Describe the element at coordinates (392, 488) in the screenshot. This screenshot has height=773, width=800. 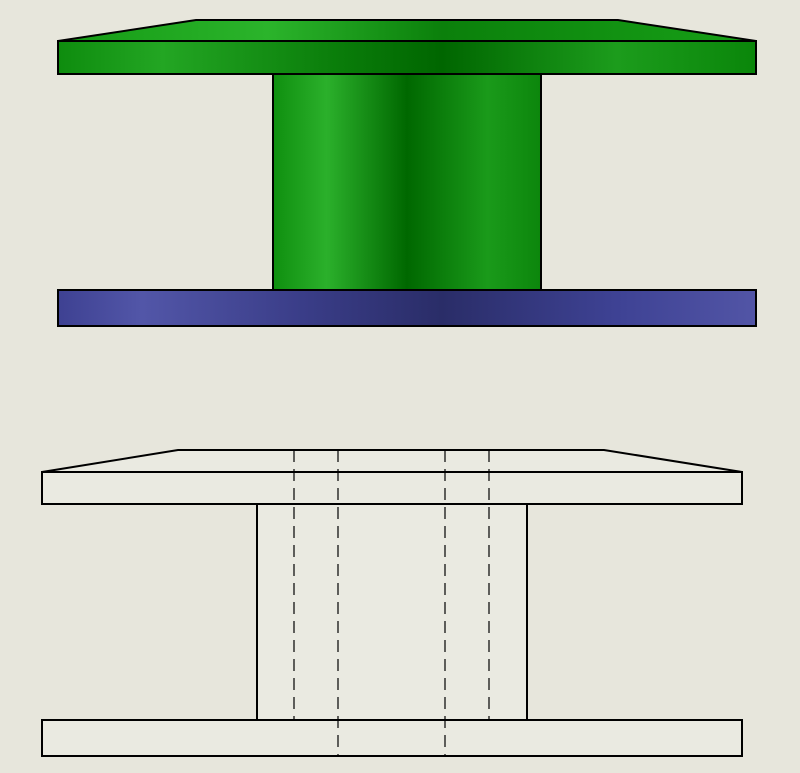
I see `wire-top-flange` at that location.